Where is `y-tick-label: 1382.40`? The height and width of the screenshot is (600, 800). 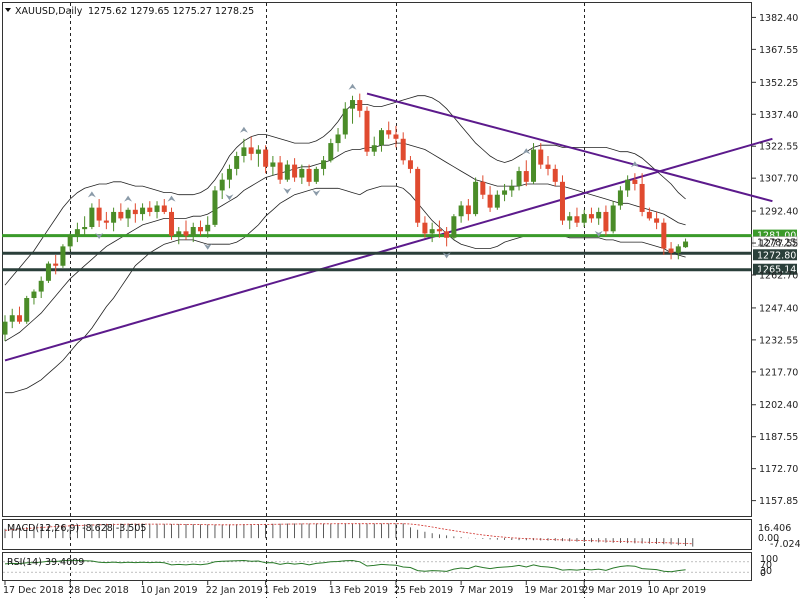 y-tick-label: 1382.40 is located at coordinates (778, 18).